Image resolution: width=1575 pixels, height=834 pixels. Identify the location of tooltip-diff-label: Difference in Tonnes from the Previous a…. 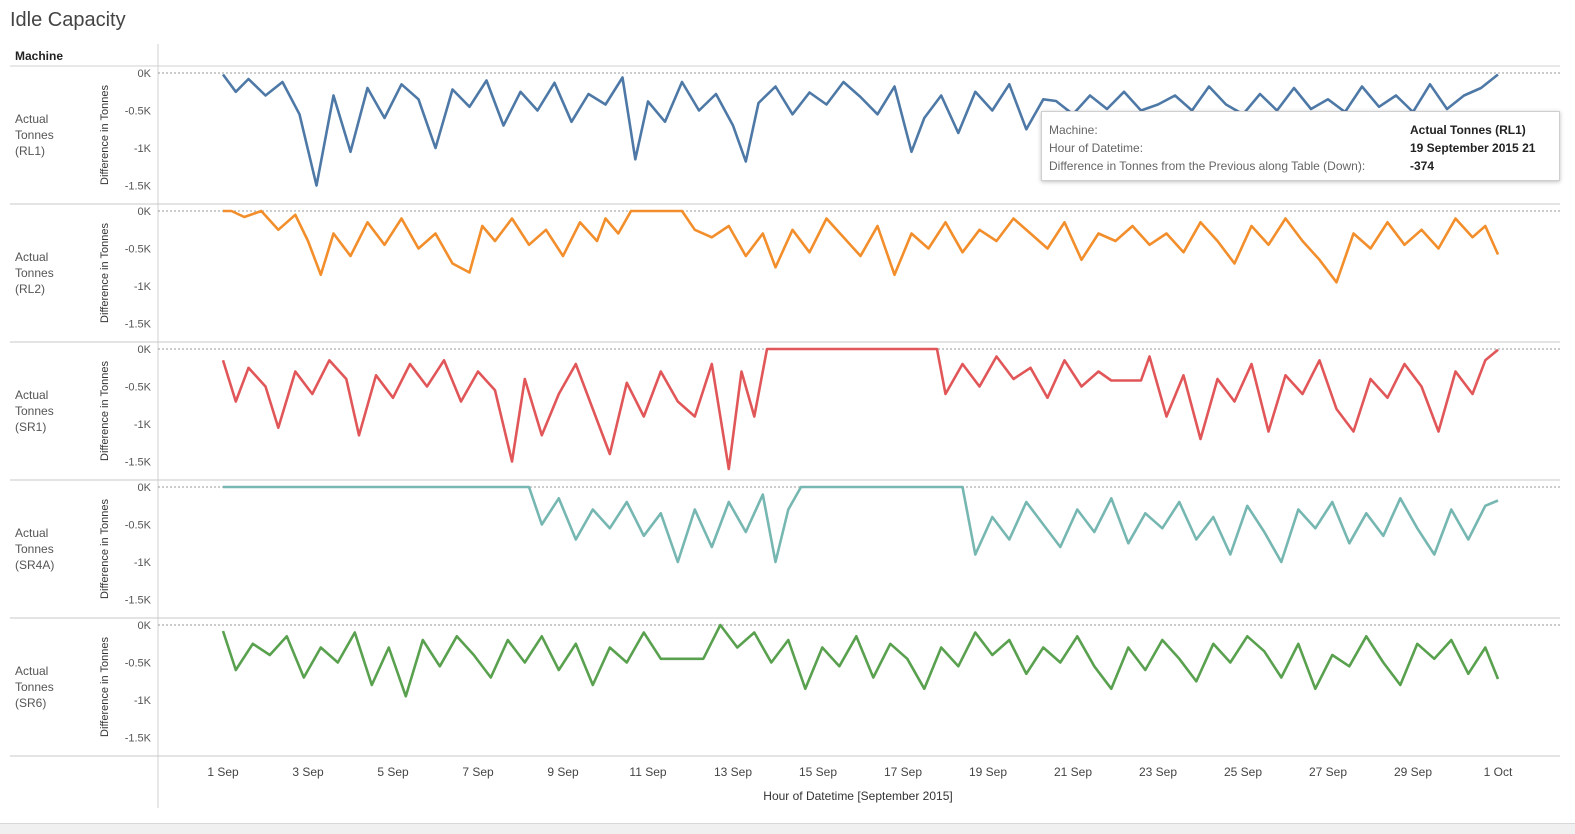
(1207, 166).